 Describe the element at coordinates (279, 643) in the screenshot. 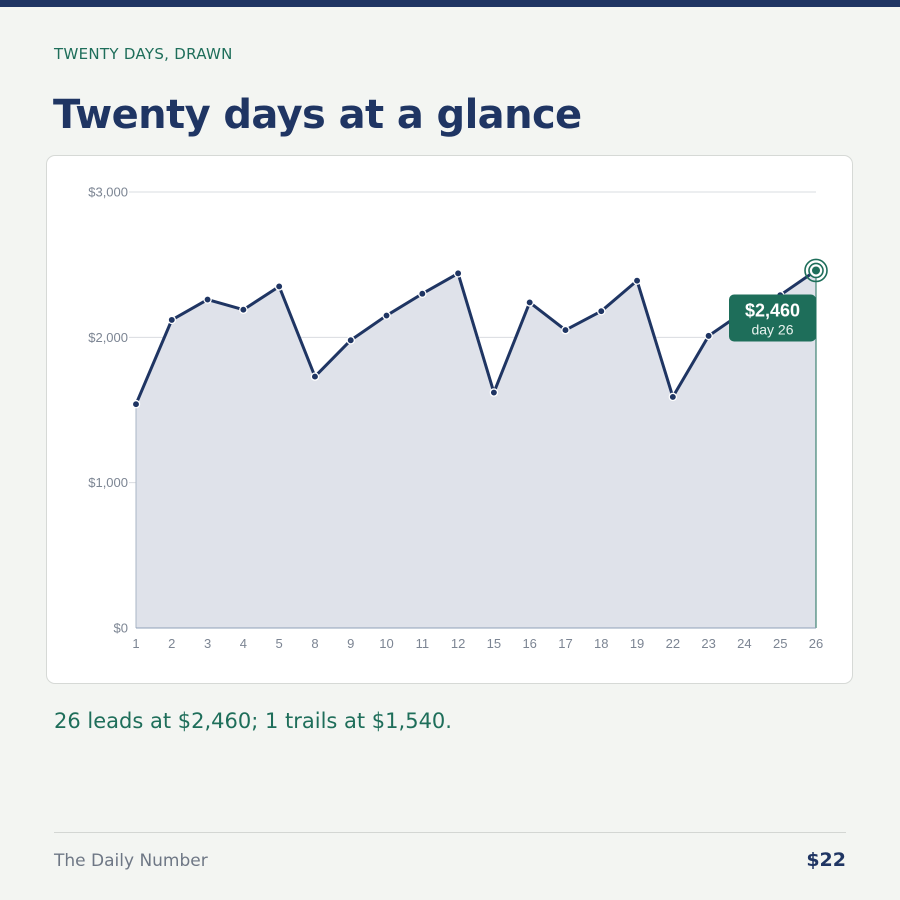

I see `x-tick-label: 5` at that location.